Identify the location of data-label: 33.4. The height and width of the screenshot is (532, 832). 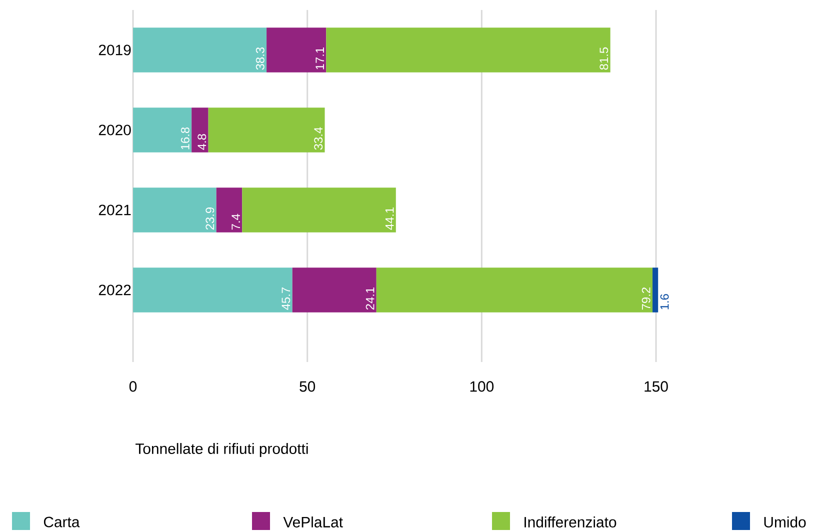
(318, 138).